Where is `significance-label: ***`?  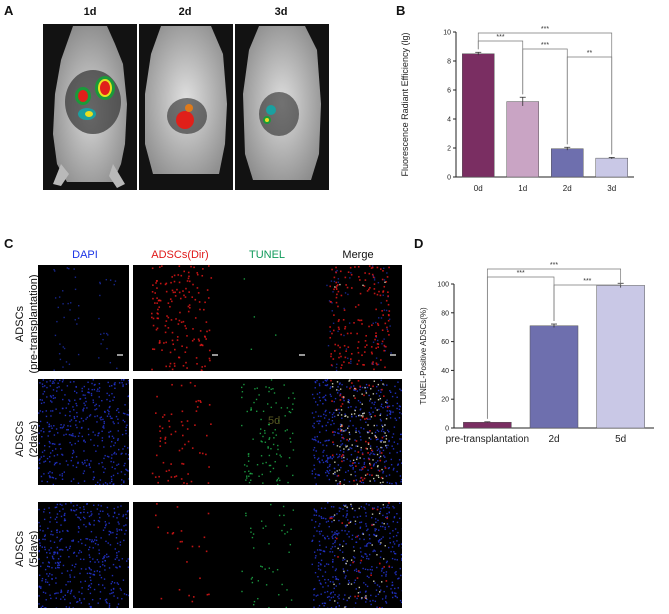
significance-label: *** is located at coordinates (545, 45).